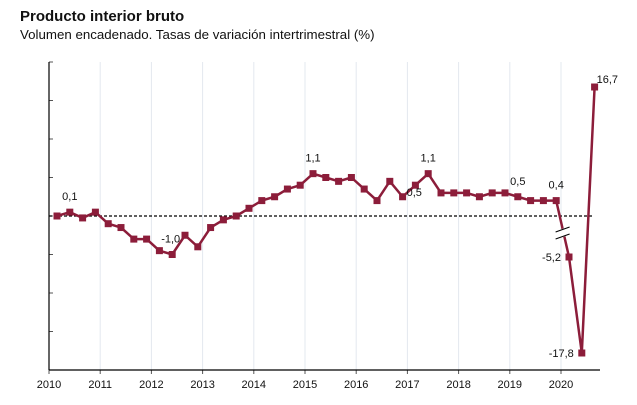  Describe the element at coordinates (377, 201) in the screenshot. I see `data-point-2016T2` at that location.